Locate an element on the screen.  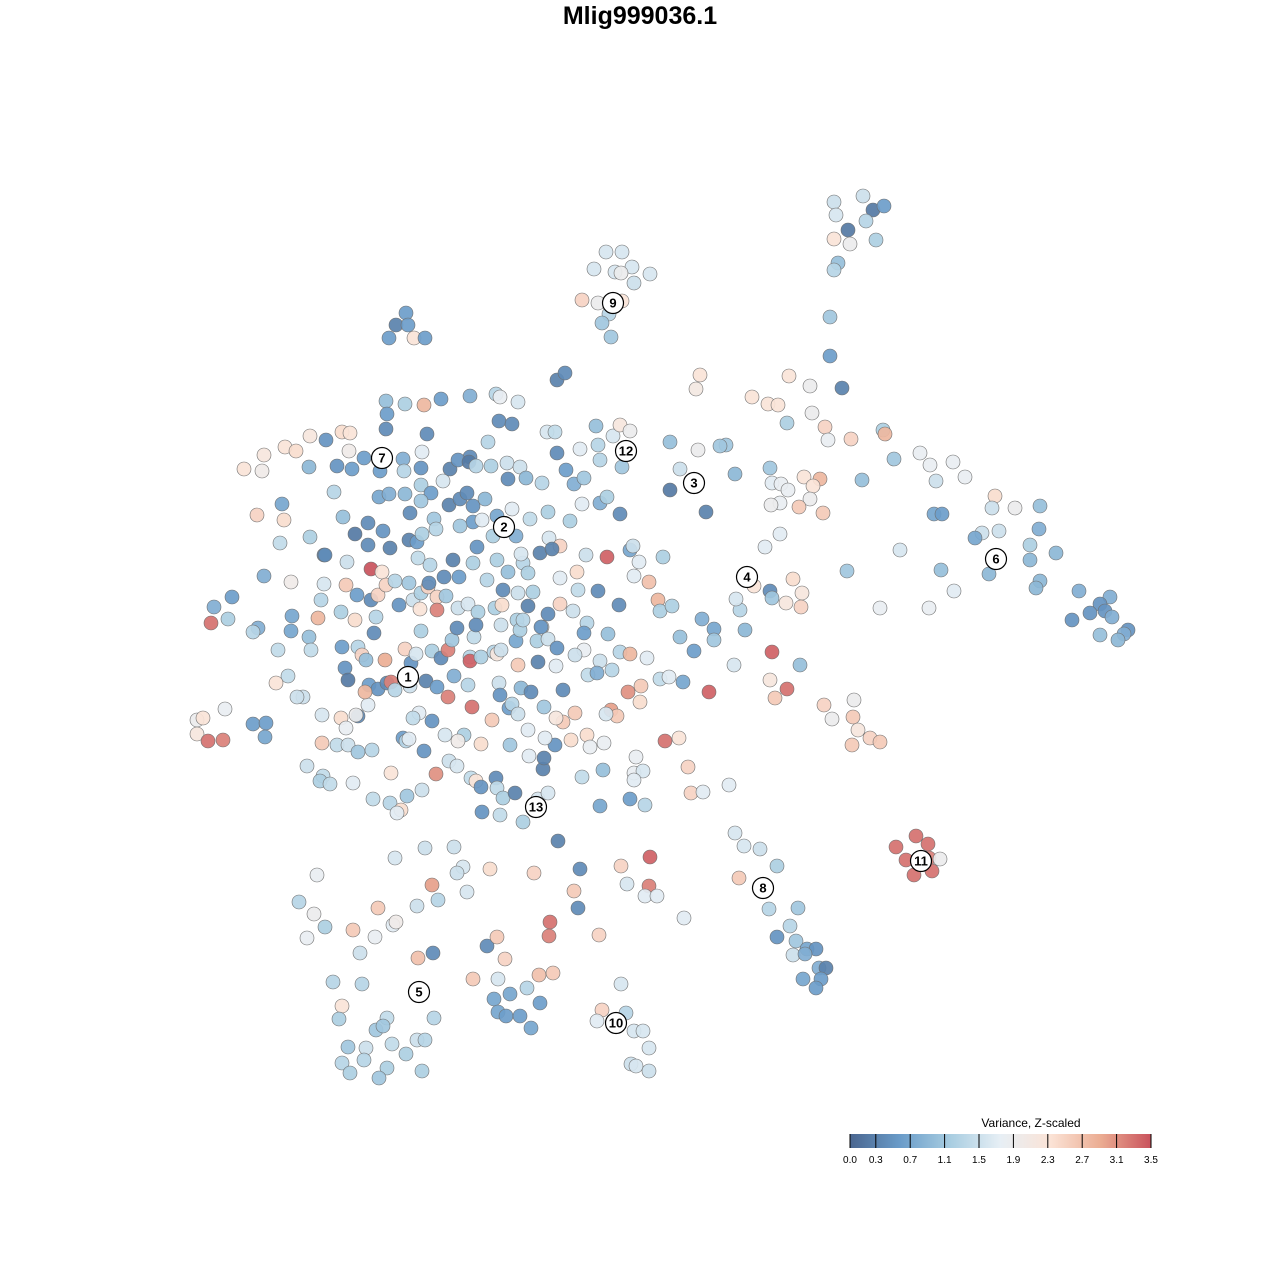
cluster-label-1: 1 is located at coordinates (408, 677).